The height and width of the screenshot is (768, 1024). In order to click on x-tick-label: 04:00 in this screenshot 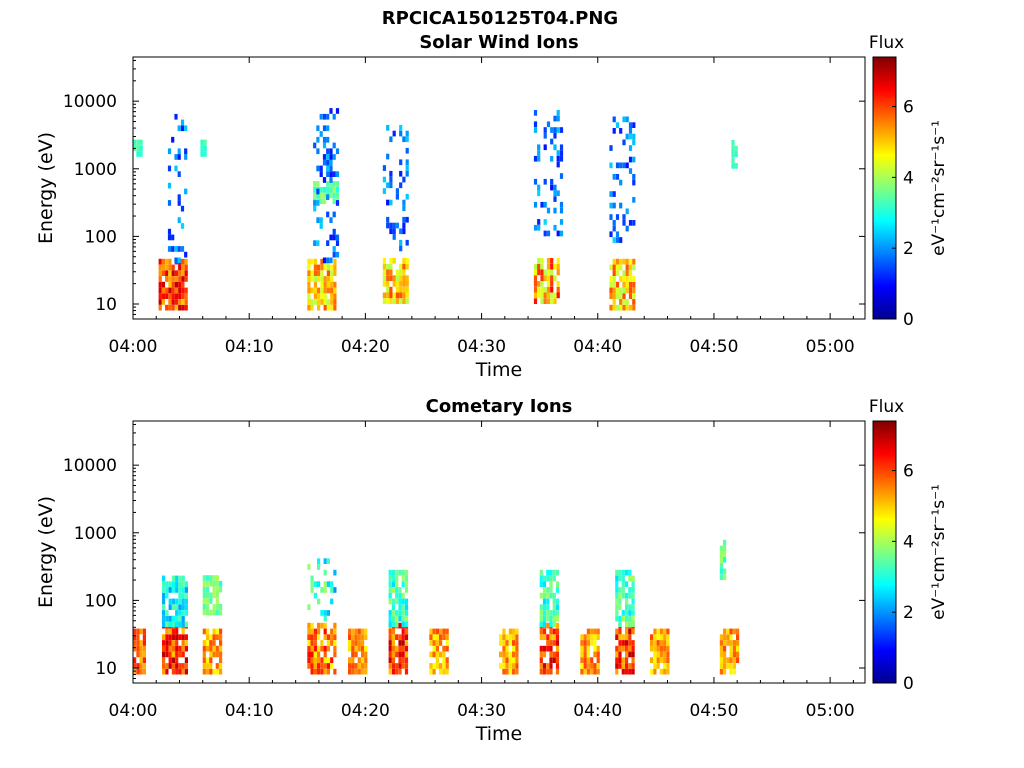, I will do `click(133, 347)`.